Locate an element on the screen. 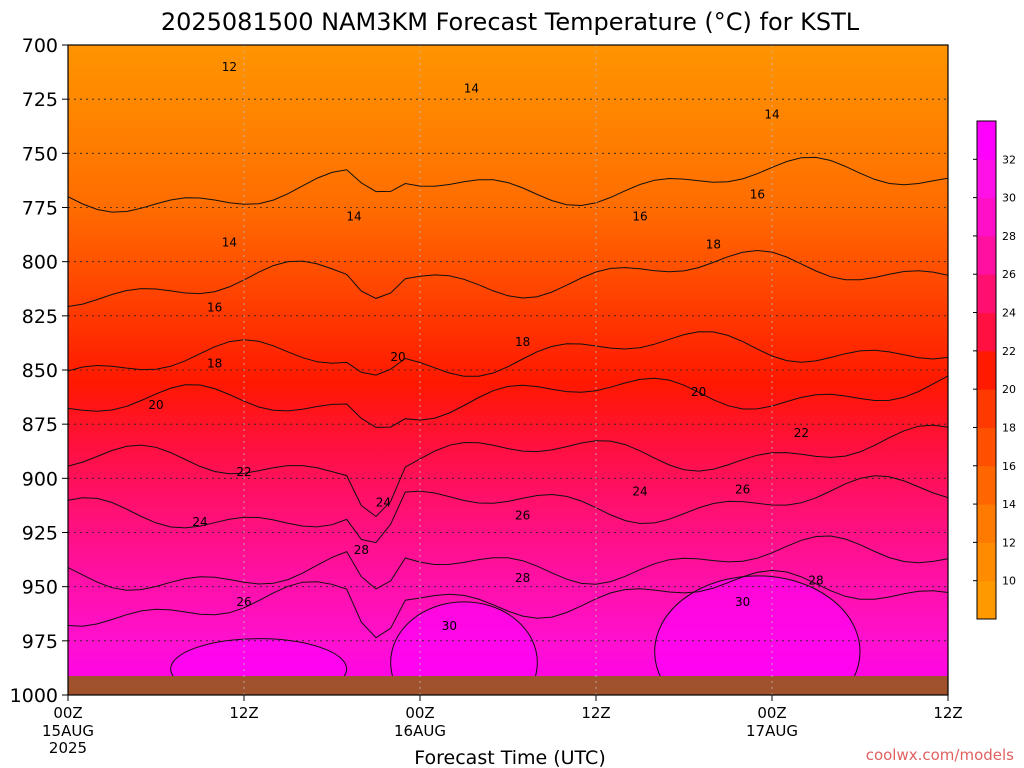 This screenshot has width=1024, height=768. colorbar-label: 32 is located at coordinates (1009, 159).